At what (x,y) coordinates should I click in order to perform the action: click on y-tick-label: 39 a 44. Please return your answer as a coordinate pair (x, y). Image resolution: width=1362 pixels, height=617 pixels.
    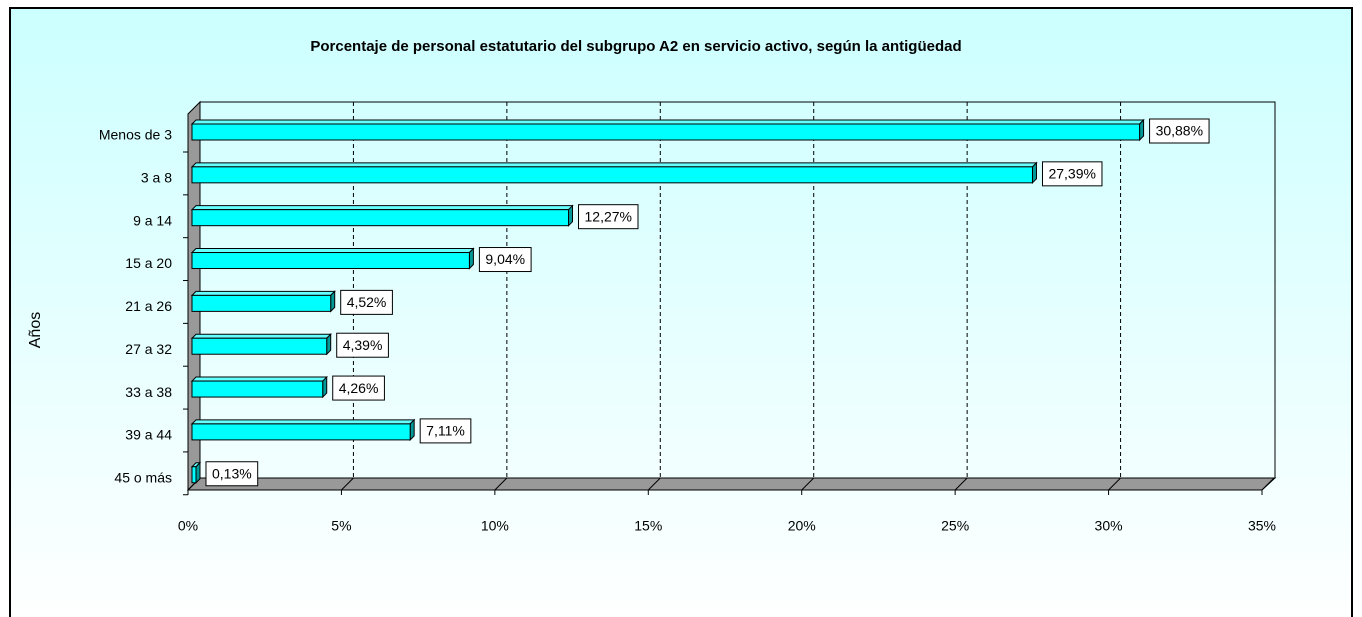
    Looking at the image, I should click on (148, 435).